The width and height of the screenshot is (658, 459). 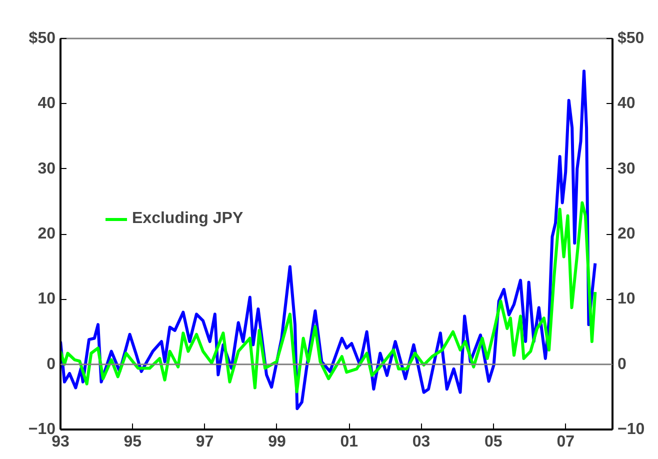 I want to click on y2-tick-label: 10, so click(x=627, y=299).